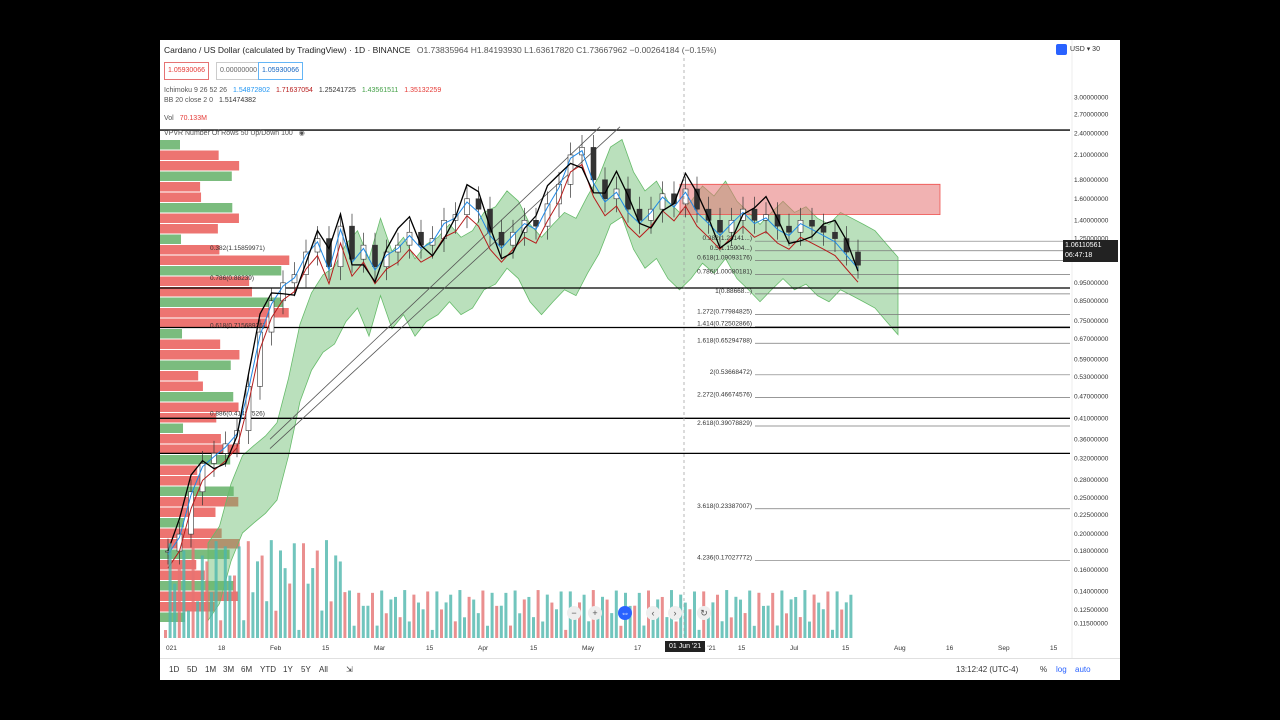 The width and height of the screenshot is (1280, 720). I want to click on volume-legend: Vol 70.133M, so click(187, 118).